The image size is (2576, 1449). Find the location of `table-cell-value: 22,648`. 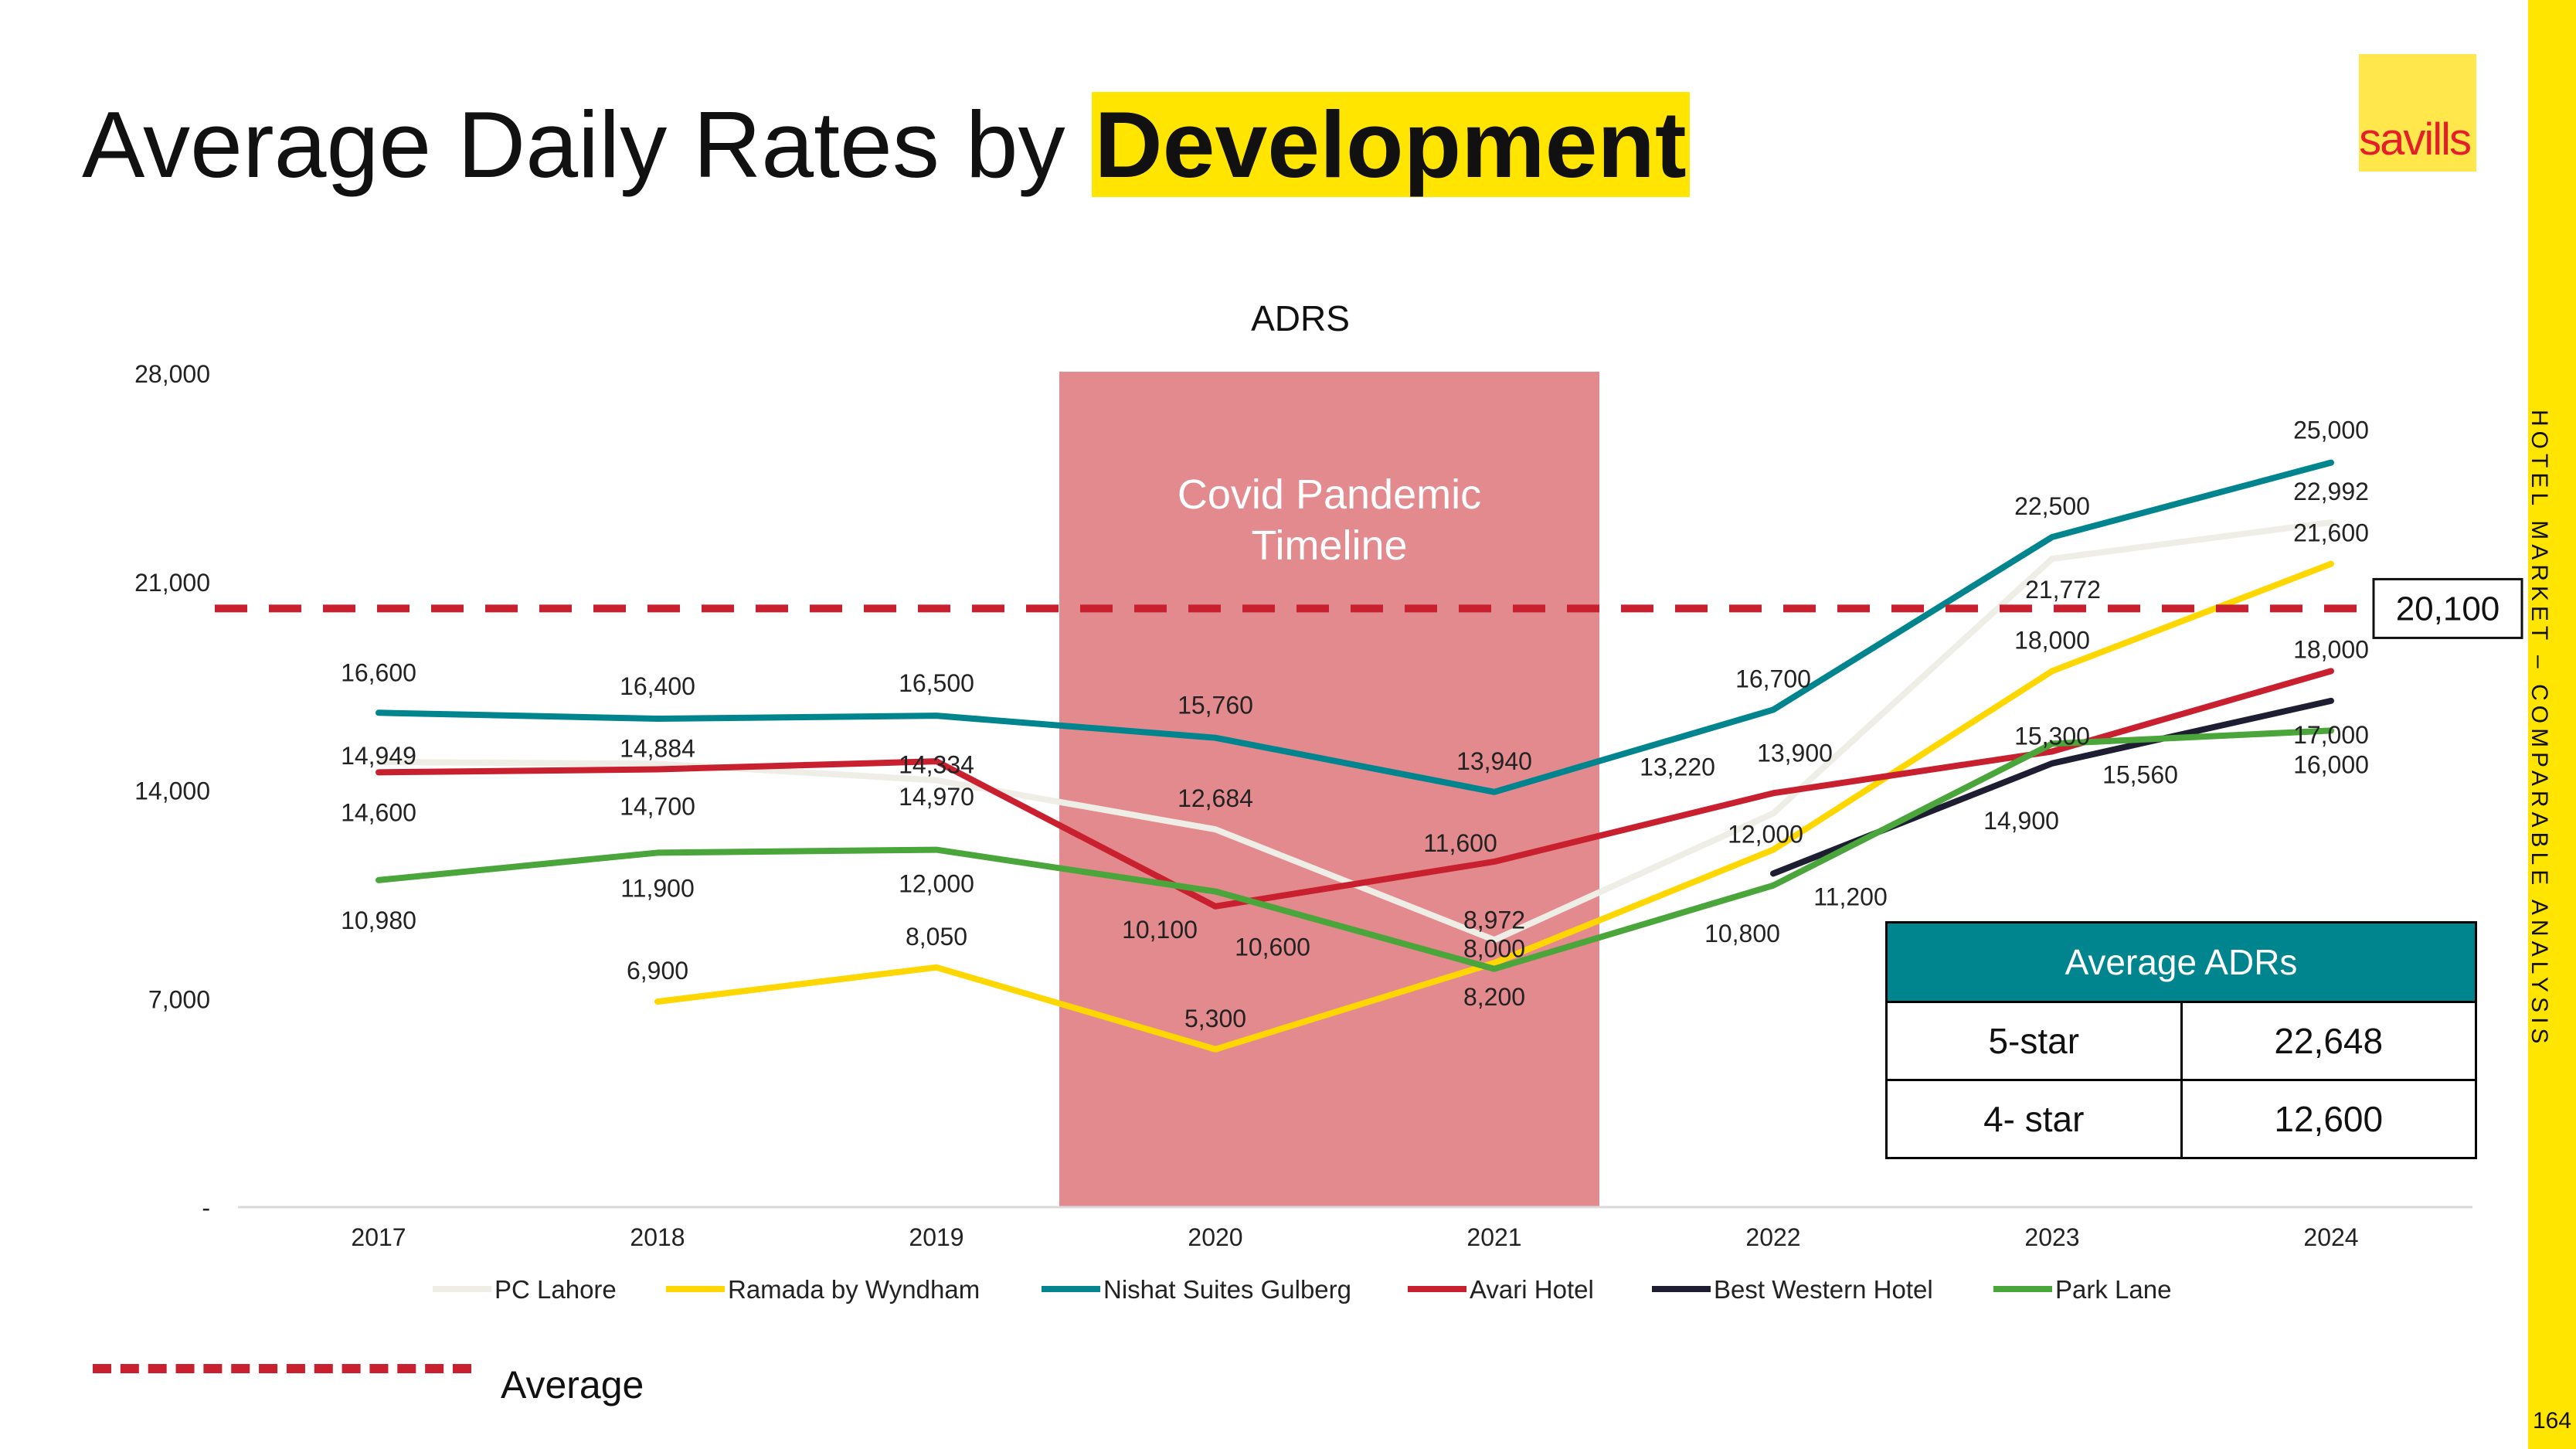

table-cell-value: 22,648 is located at coordinates (2328, 1041).